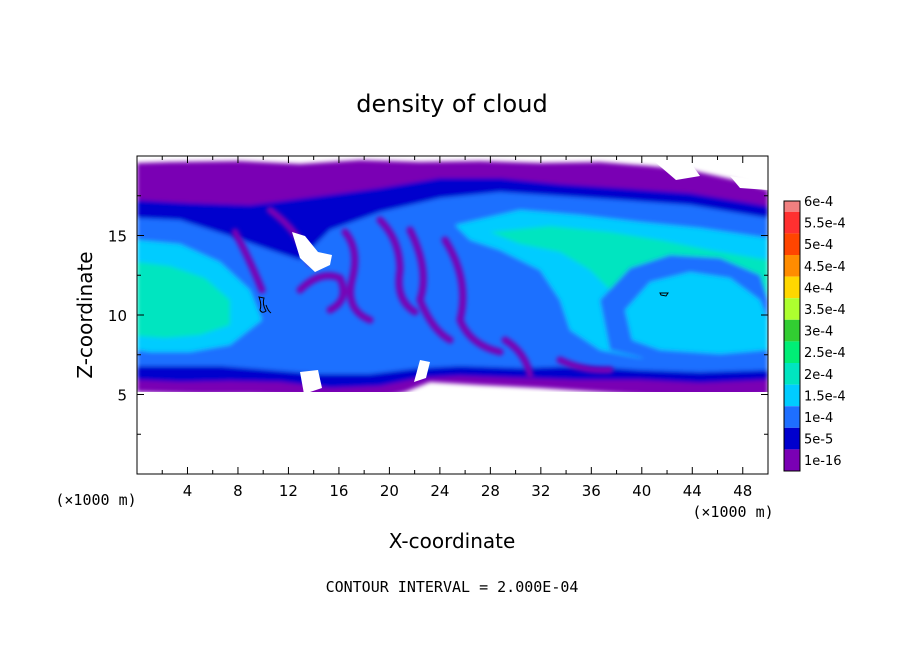  What do you see at coordinates (732, 512) in the screenshot?
I see `x-axis-unit: (×1000 m)` at bounding box center [732, 512].